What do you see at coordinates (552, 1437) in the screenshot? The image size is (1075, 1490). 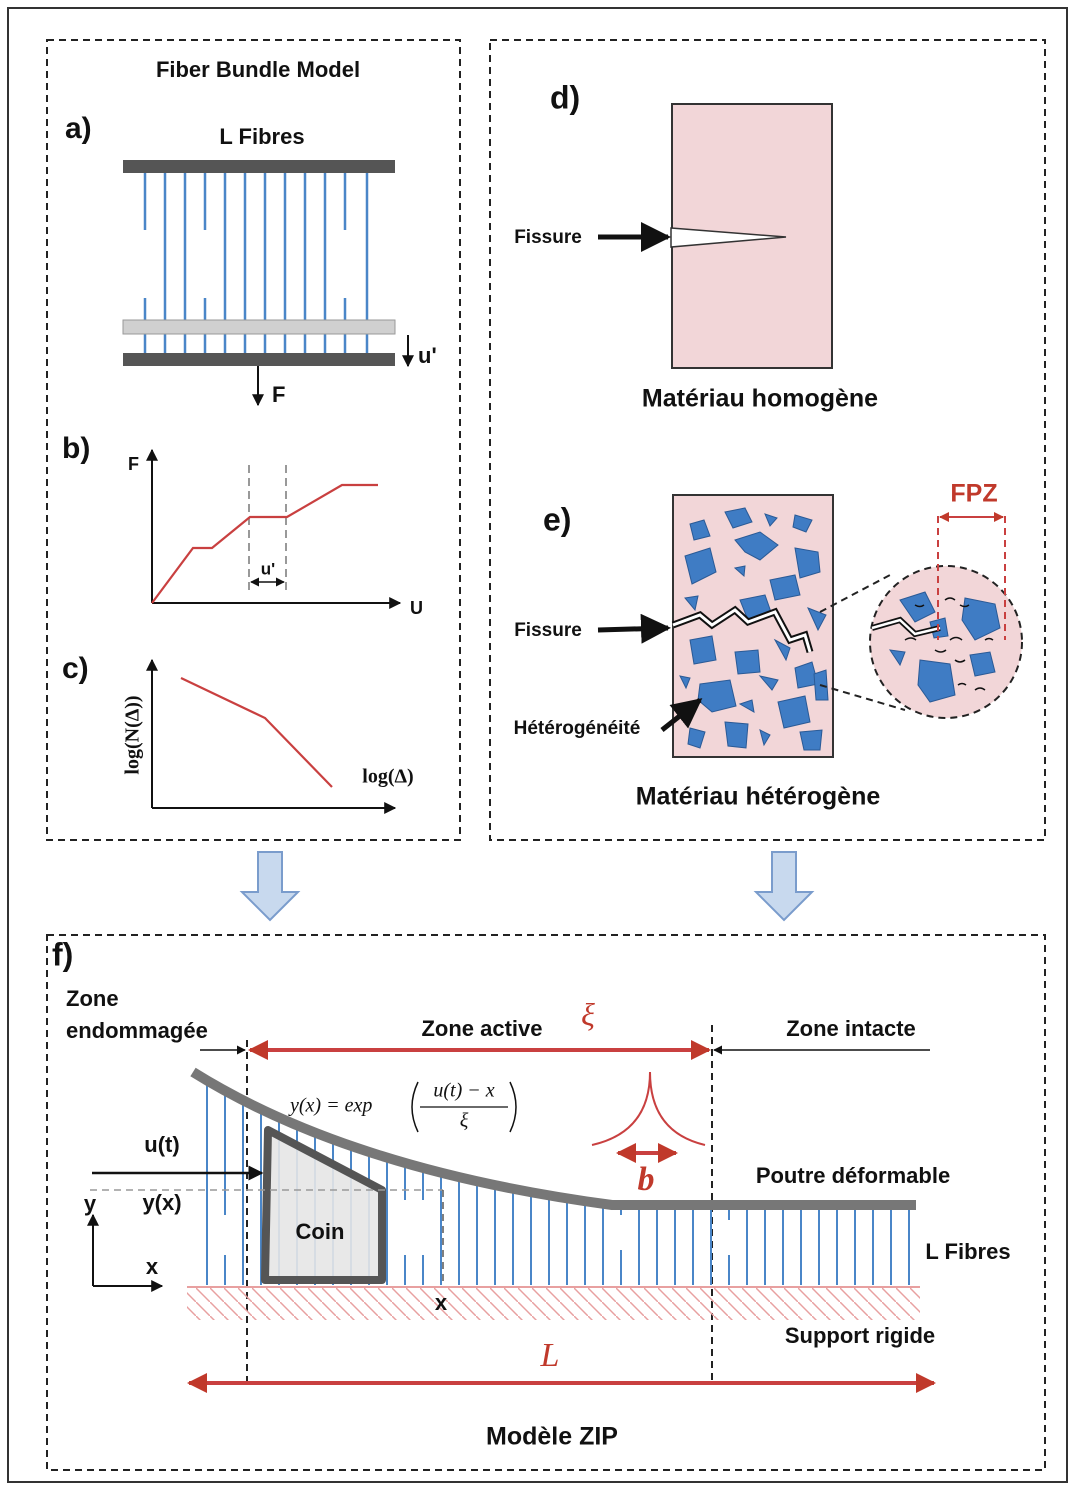 I see `caption: Modèle ZIP` at bounding box center [552, 1437].